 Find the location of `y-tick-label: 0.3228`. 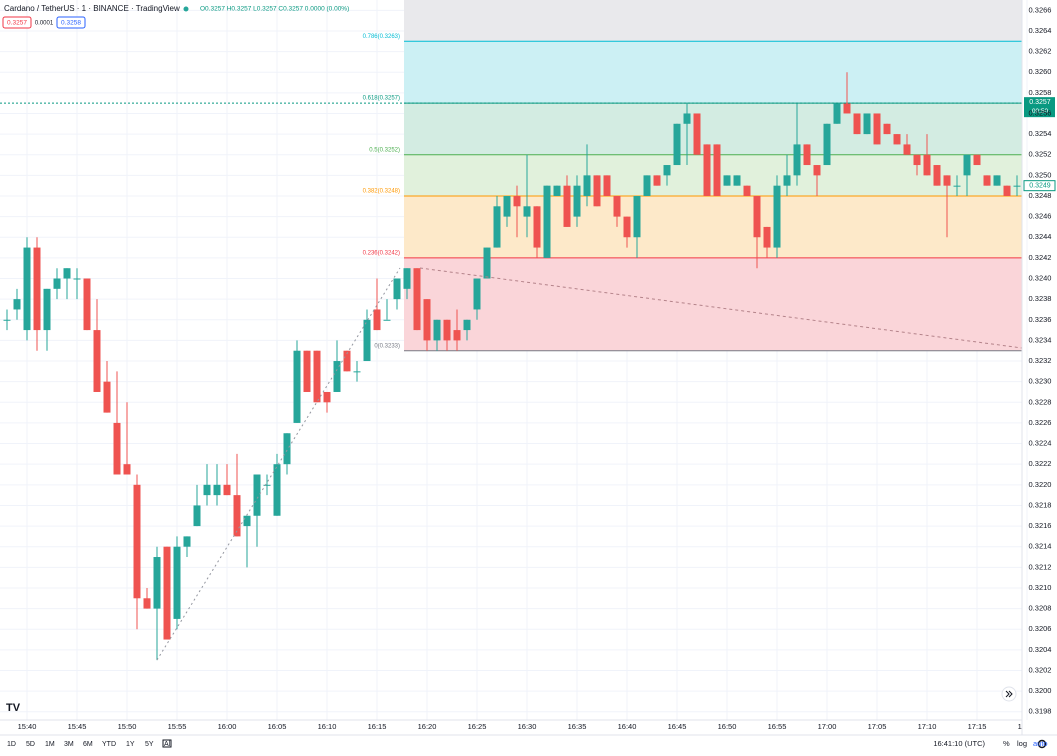

y-tick-label: 0.3228 is located at coordinates (1040, 401).